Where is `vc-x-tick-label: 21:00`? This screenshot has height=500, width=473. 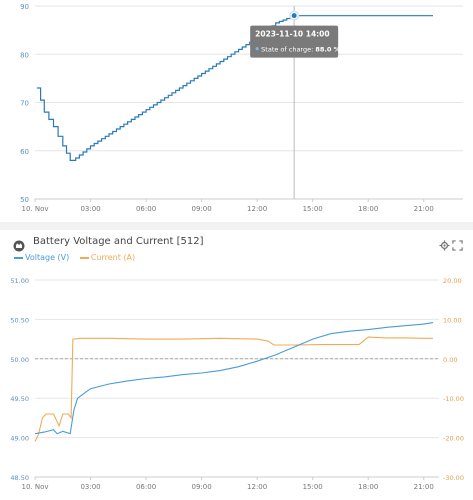
vc-x-tick-label: 21:00 is located at coordinates (424, 487).